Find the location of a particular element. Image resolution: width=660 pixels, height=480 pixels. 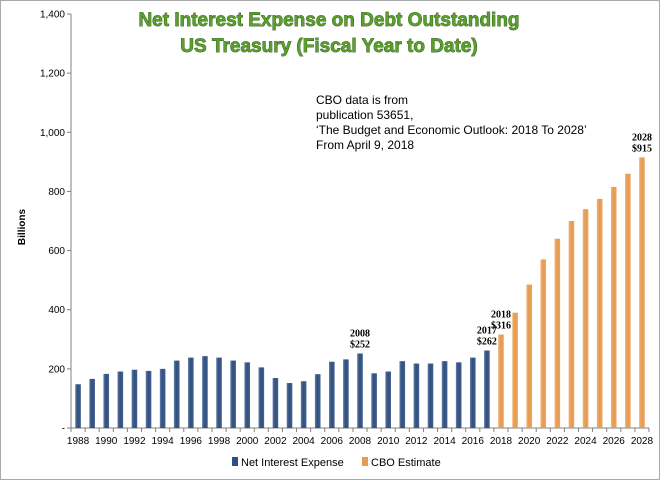

x-tick-label: 2024 is located at coordinates (585, 441).